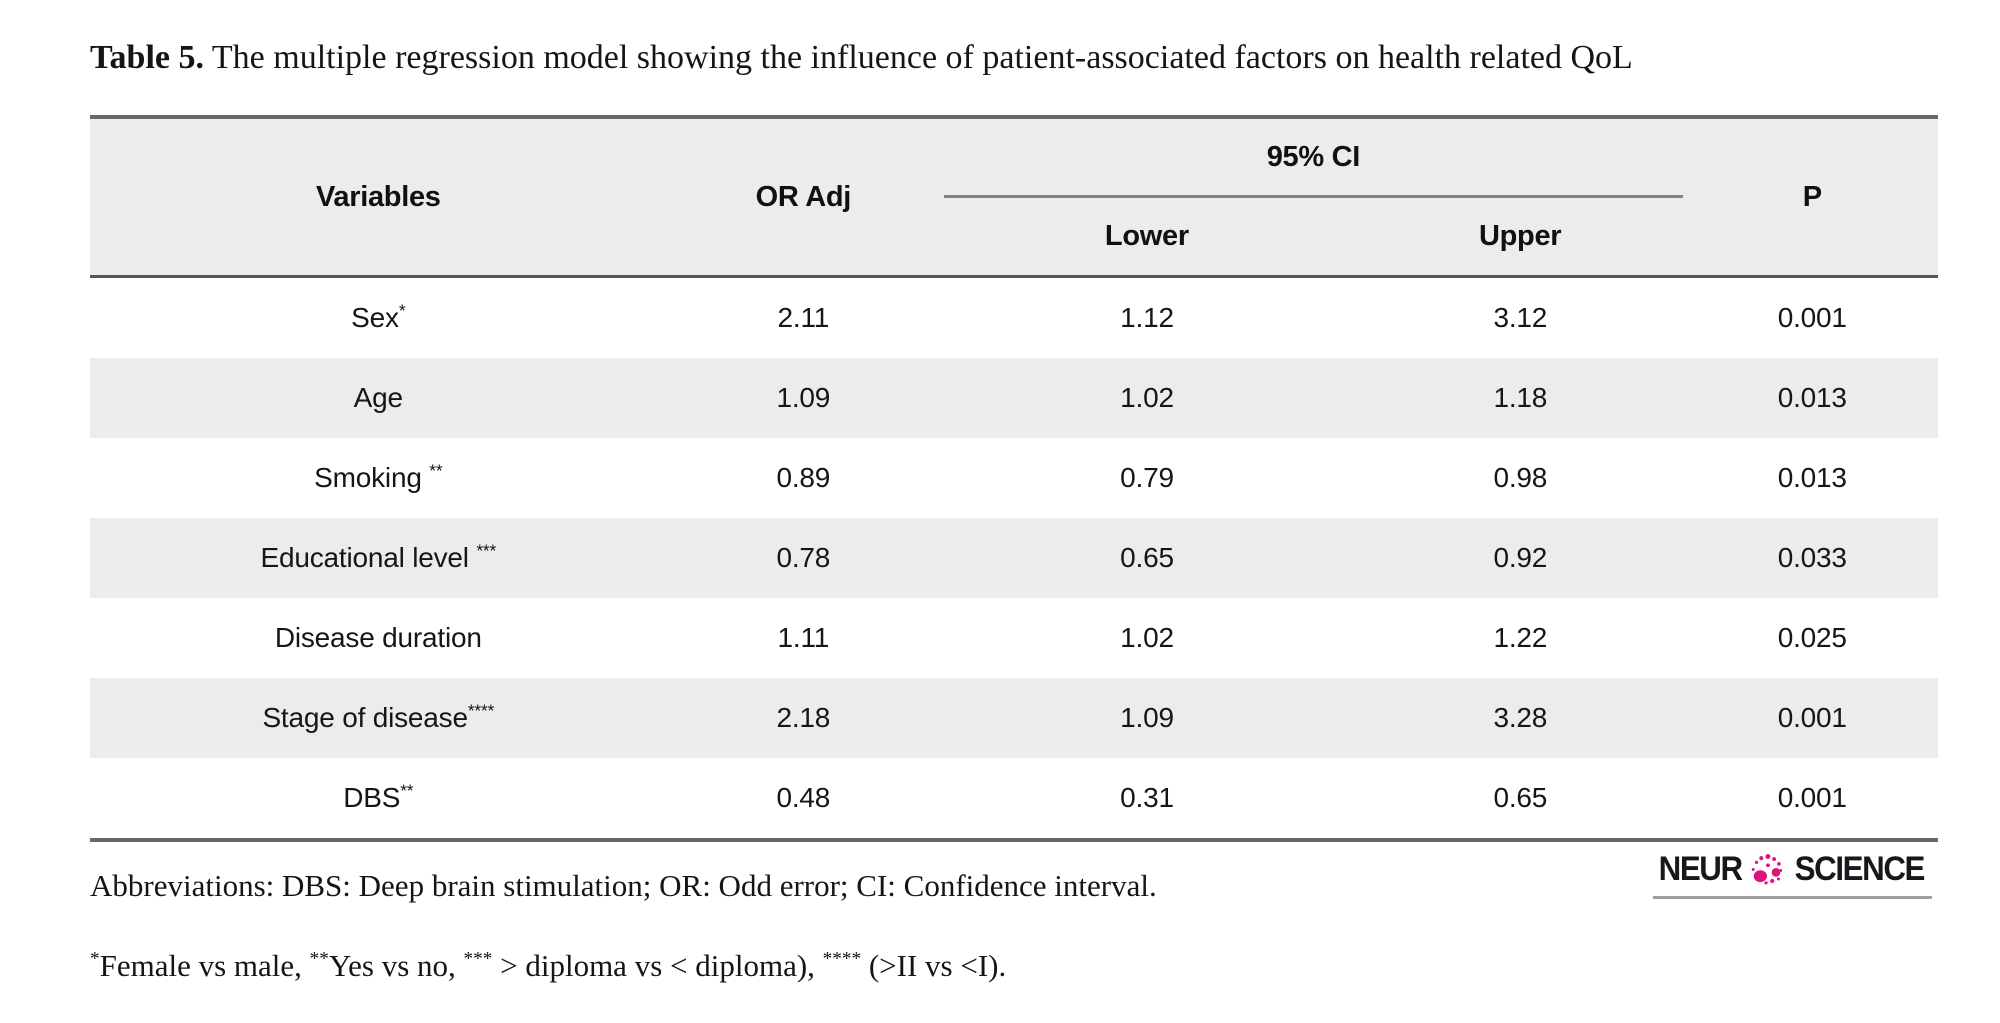 This screenshot has height=1023, width=2000. Describe the element at coordinates (319, 959) in the screenshot. I see `legend-sup-2: **` at that location.